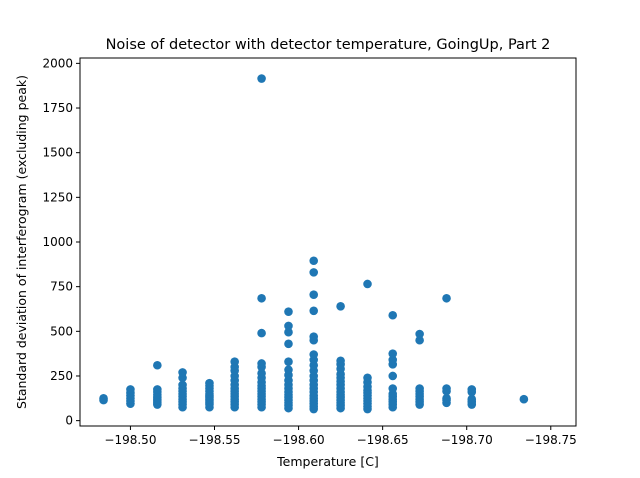  Describe the element at coordinates (61, 376) in the screenshot. I see `y-tick-label: 250` at that location.